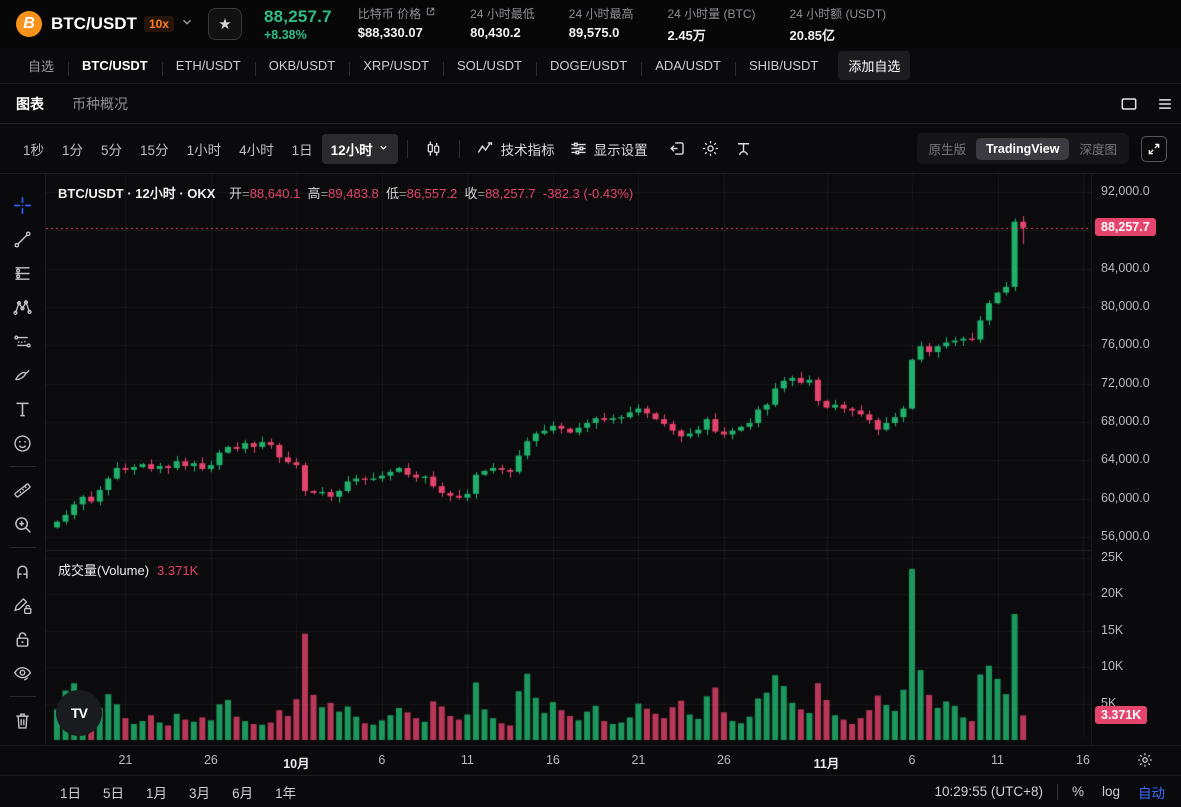  I want to click on favorite-star-button: ★, so click(224, 24).